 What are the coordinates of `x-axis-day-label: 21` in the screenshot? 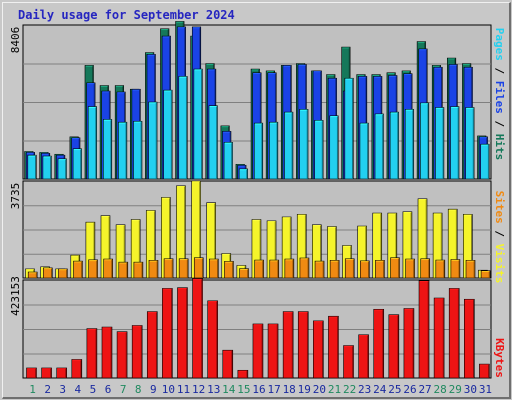 It's located at (334, 389).